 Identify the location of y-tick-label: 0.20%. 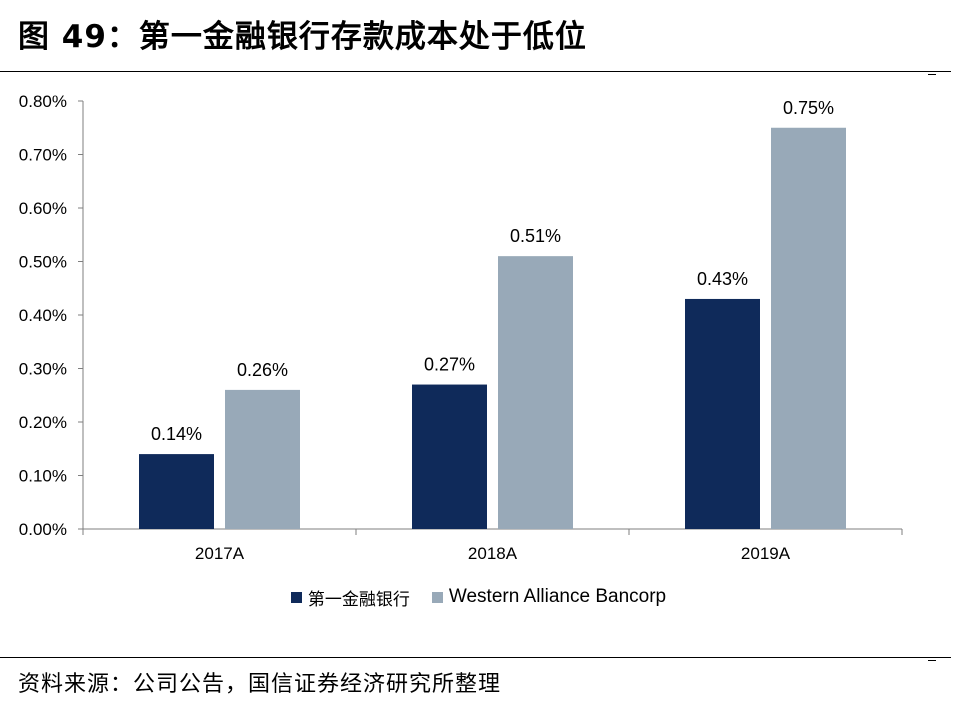
(43, 422).